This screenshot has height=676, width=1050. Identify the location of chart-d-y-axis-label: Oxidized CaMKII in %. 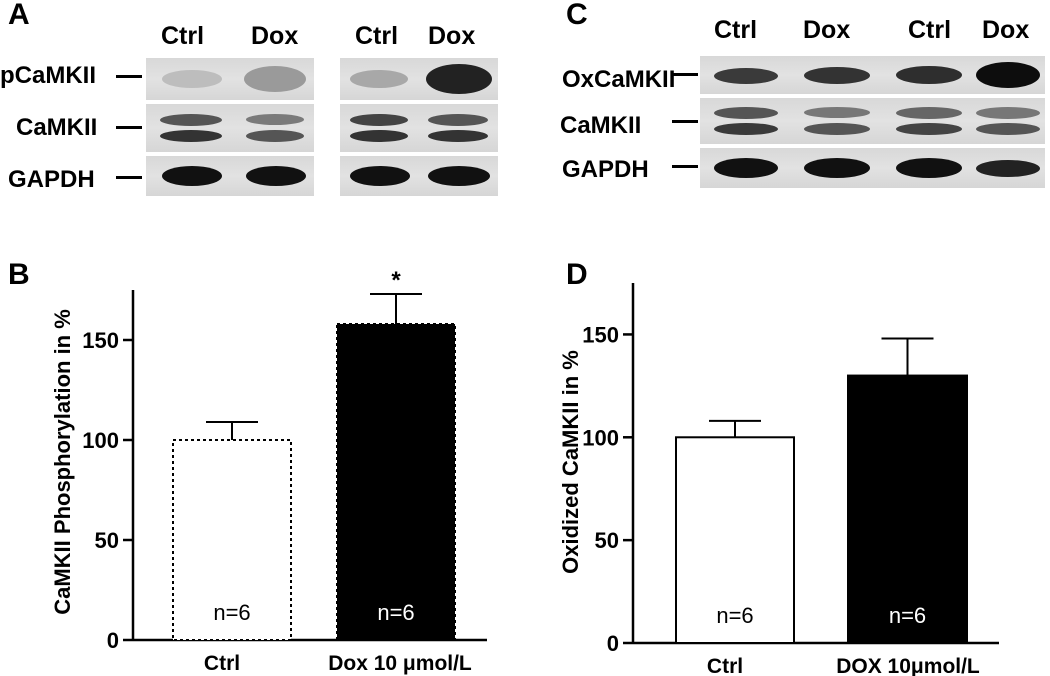
(570, 462).